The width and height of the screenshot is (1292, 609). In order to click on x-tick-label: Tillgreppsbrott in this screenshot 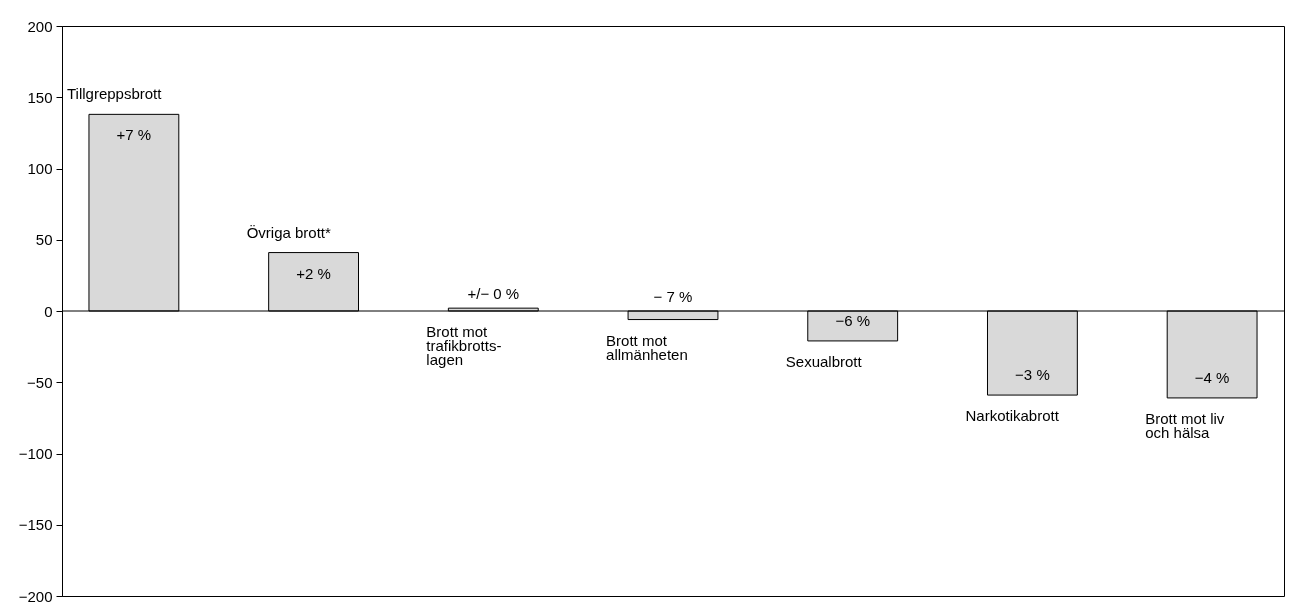, I will do `click(114, 94)`.